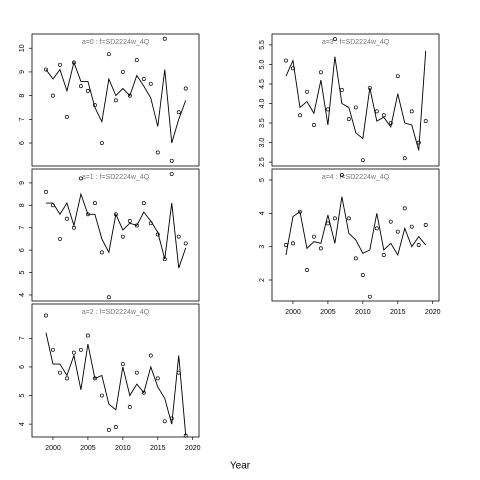  Describe the element at coordinates (328, 312) in the screenshot. I see `x-tick-label: 2005` at that location.